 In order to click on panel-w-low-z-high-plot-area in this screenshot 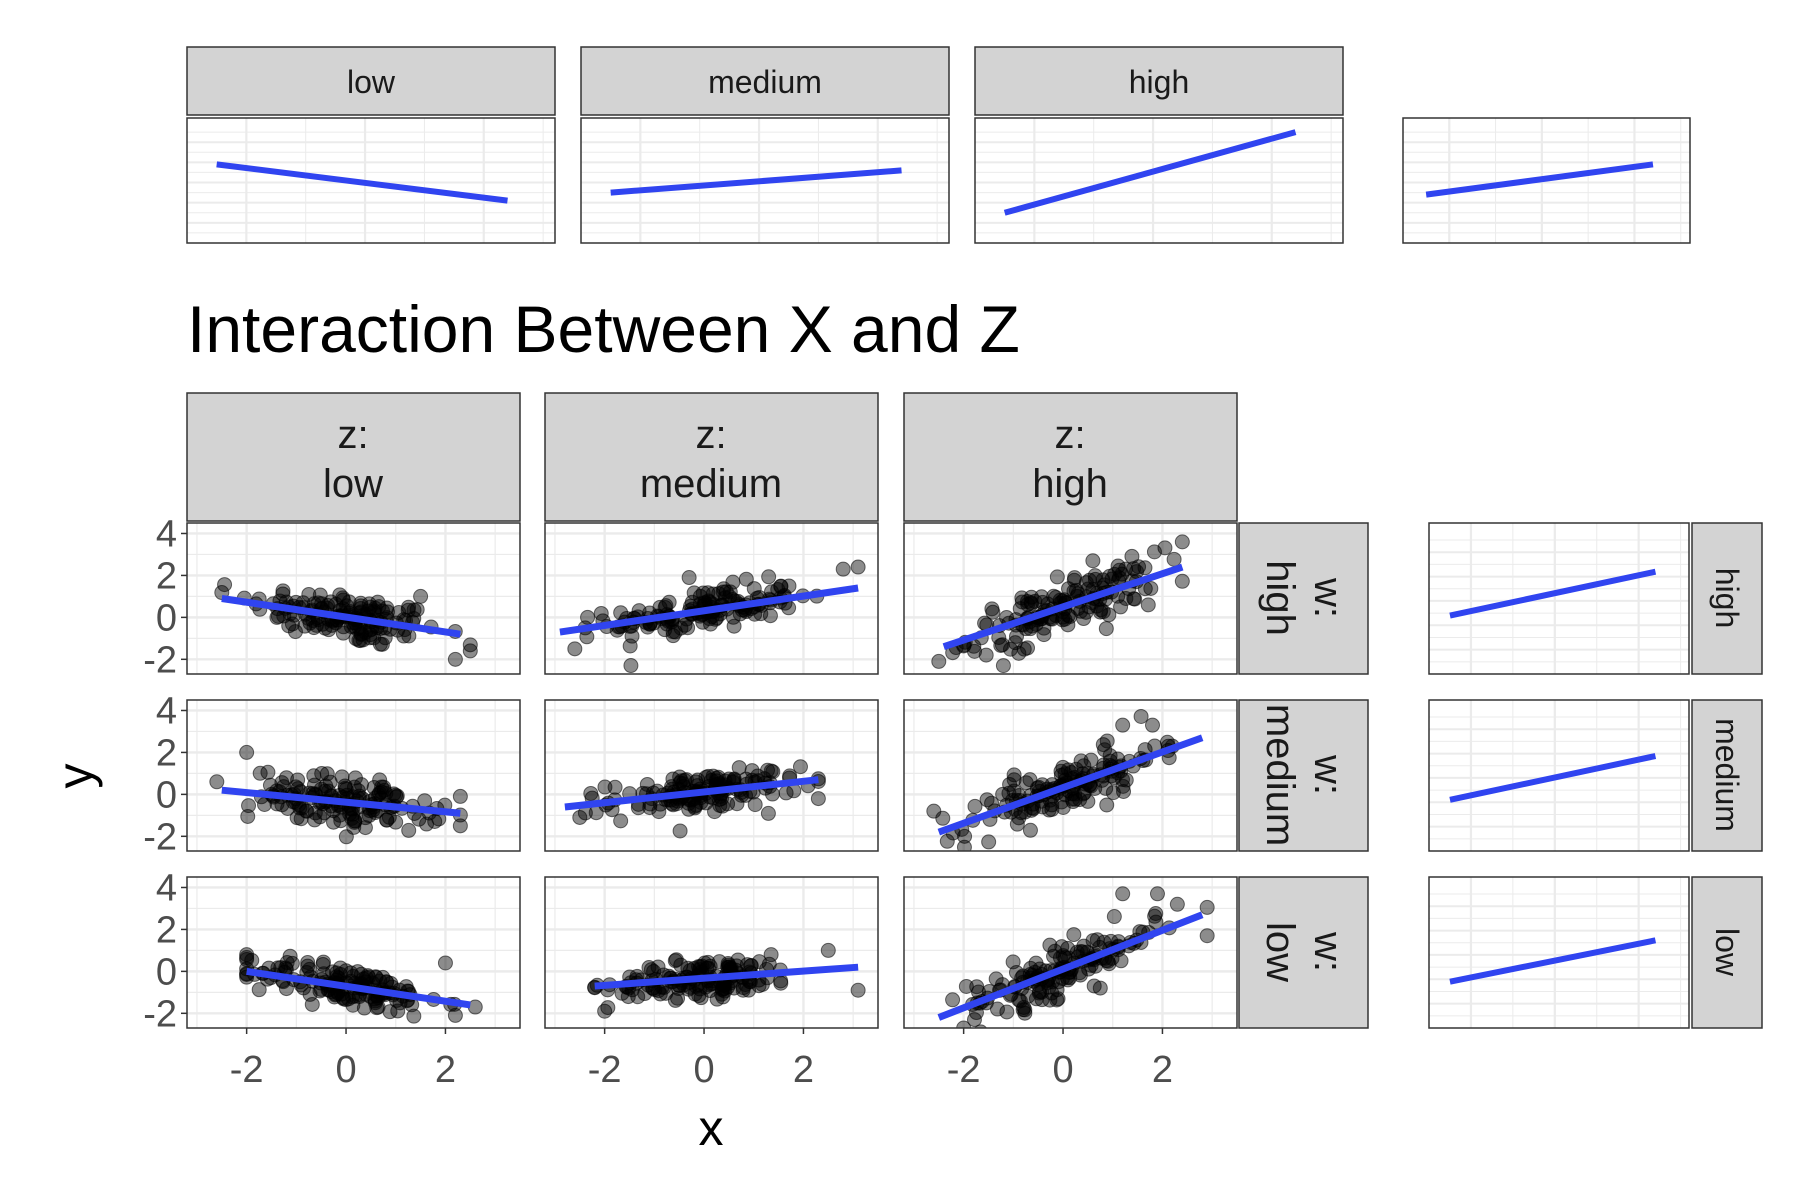, I will do `click(1076, 957)`.